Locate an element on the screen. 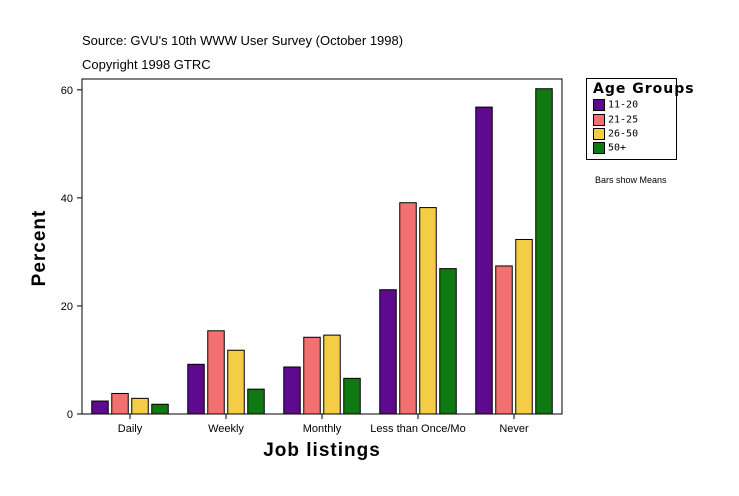  x-axis-label: Job listings is located at coordinates (322, 450).